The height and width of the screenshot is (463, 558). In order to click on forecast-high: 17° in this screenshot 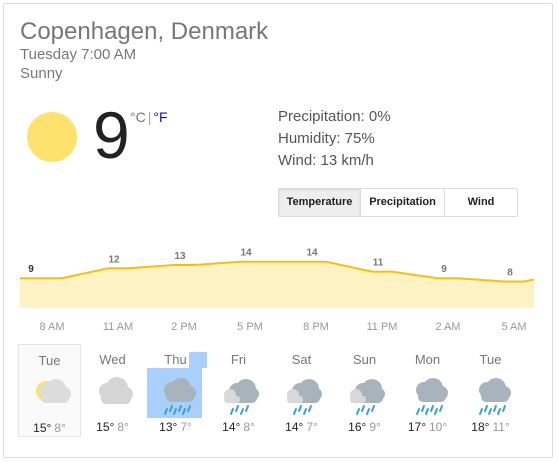, I will do `click(416, 427)`.